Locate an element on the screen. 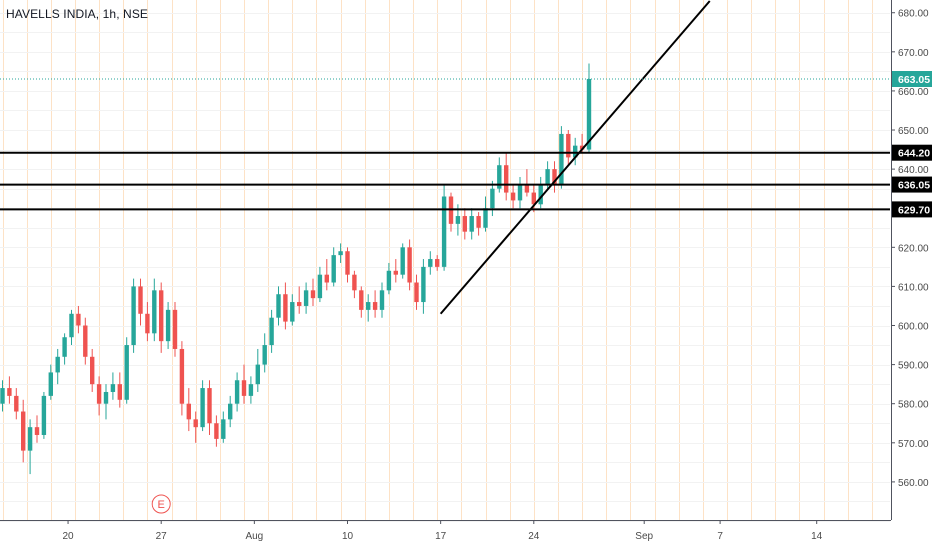 The width and height of the screenshot is (932, 555). last-price-label: 663.05 is located at coordinates (914, 80).